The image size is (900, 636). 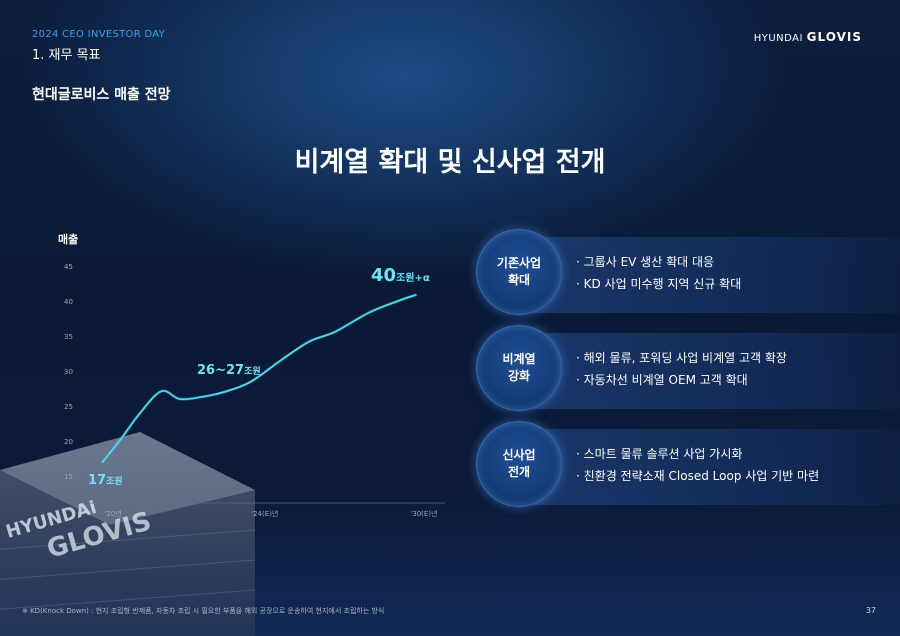 I want to click on bullet-item: · 그룹사 EV 생산 확대 대응, so click(x=645, y=262).